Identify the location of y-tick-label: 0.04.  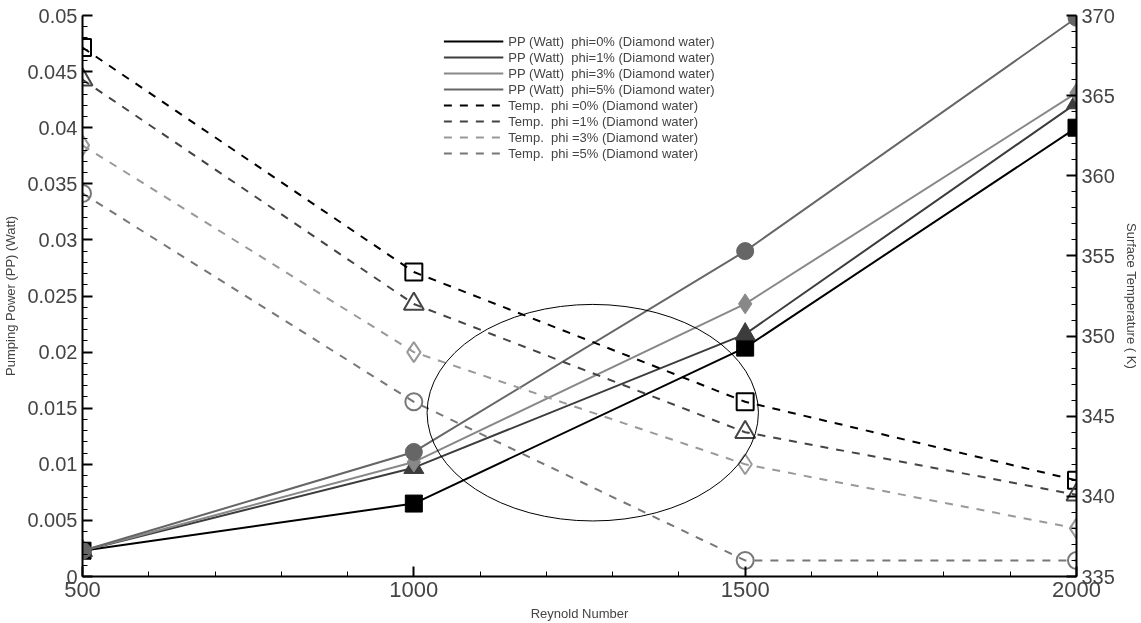
(58, 127).